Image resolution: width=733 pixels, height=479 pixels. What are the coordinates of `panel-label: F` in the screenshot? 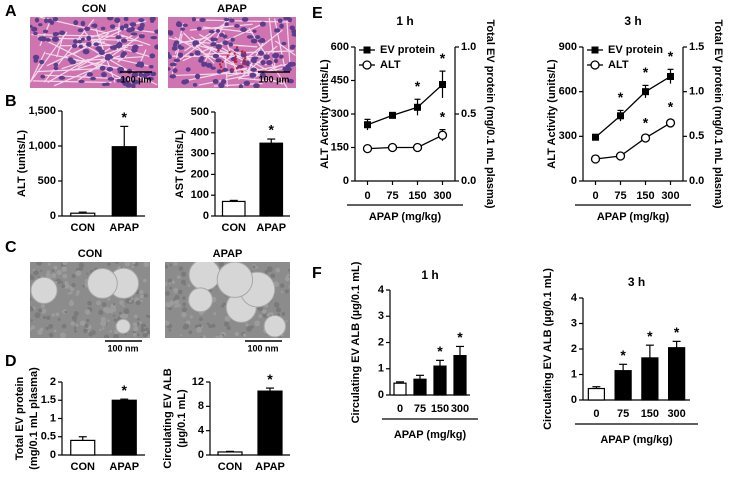 It's located at (317, 273).